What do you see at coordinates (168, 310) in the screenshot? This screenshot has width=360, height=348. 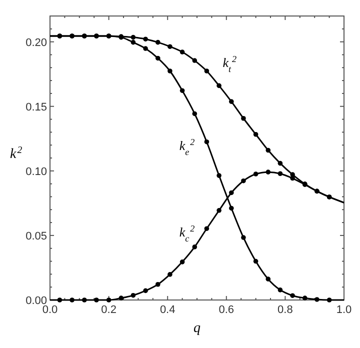 I see `x-tick-label: 0.4` at bounding box center [168, 310].